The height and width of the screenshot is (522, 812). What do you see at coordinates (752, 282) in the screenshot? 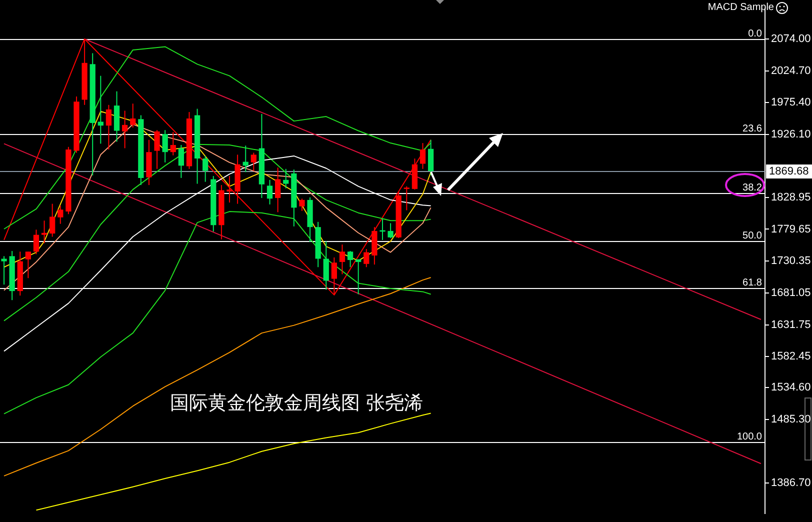
I see `annotation: 61.8` at bounding box center [752, 282].